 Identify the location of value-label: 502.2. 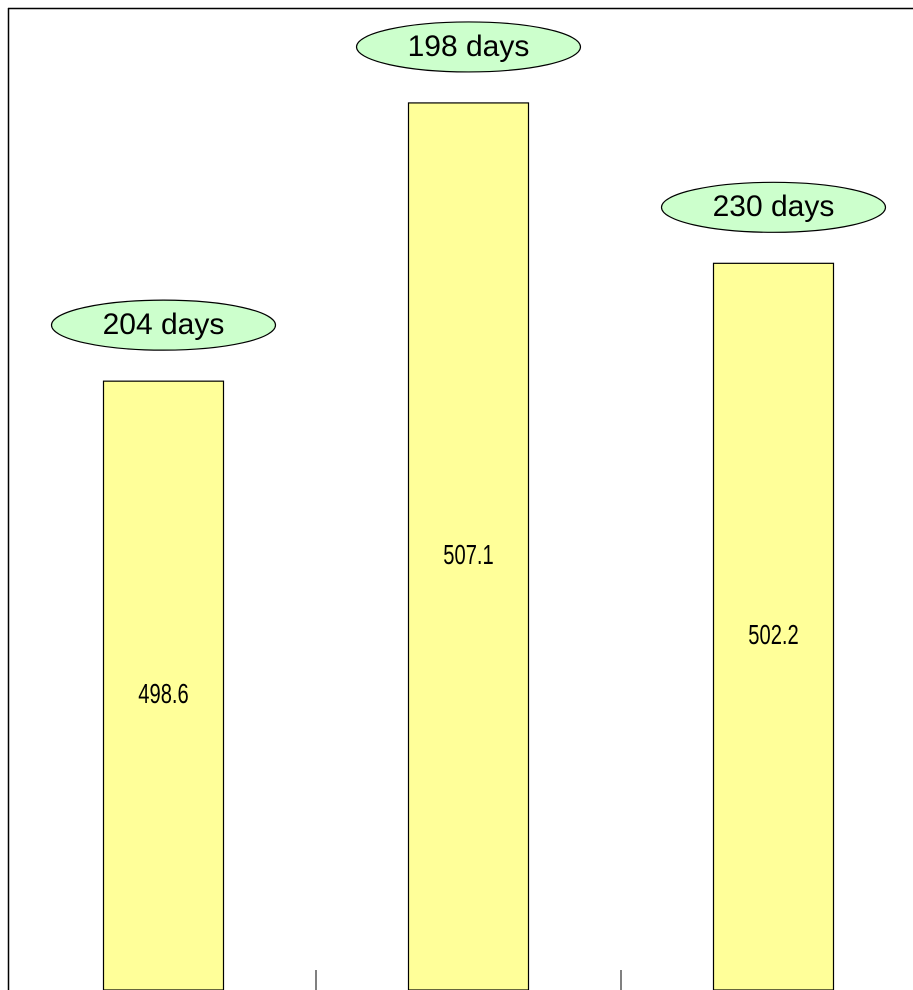
(773, 635).